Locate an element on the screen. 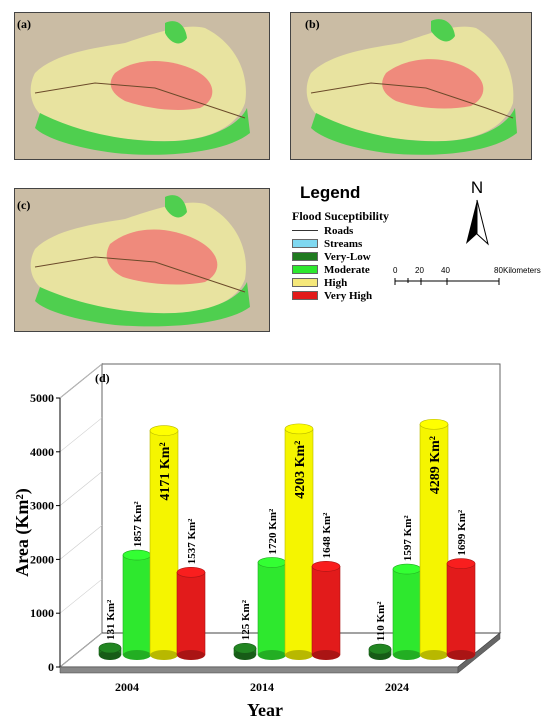 Image resolution: width=550 pixels, height=721 pixels. legend-item-label: Moderate is located at coordinates (347, 269).